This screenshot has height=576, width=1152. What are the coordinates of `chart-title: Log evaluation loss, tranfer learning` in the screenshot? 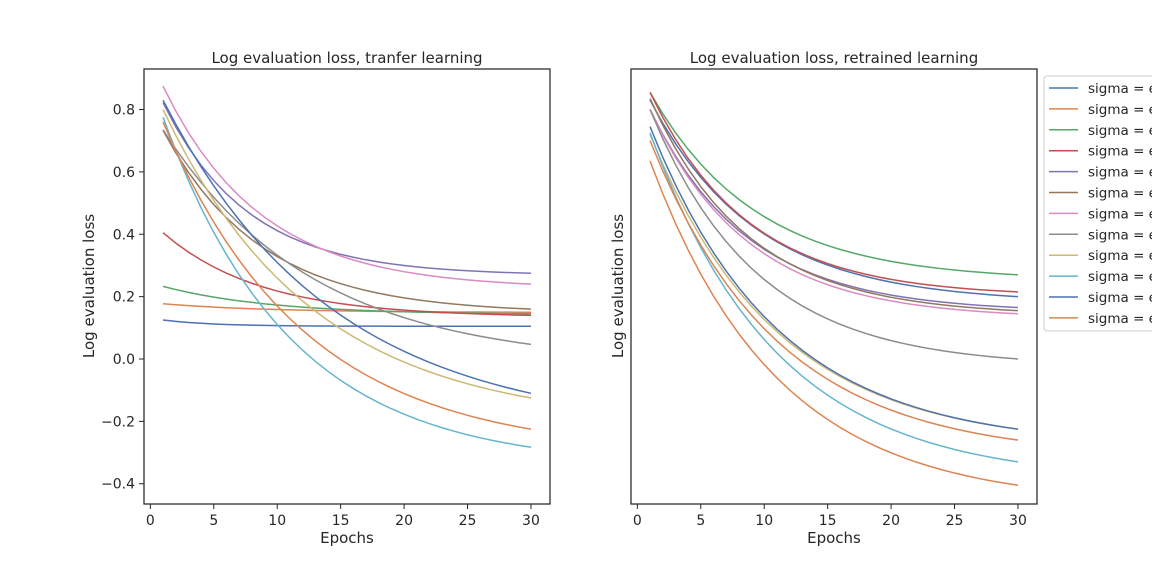 It's located at (346, 58).